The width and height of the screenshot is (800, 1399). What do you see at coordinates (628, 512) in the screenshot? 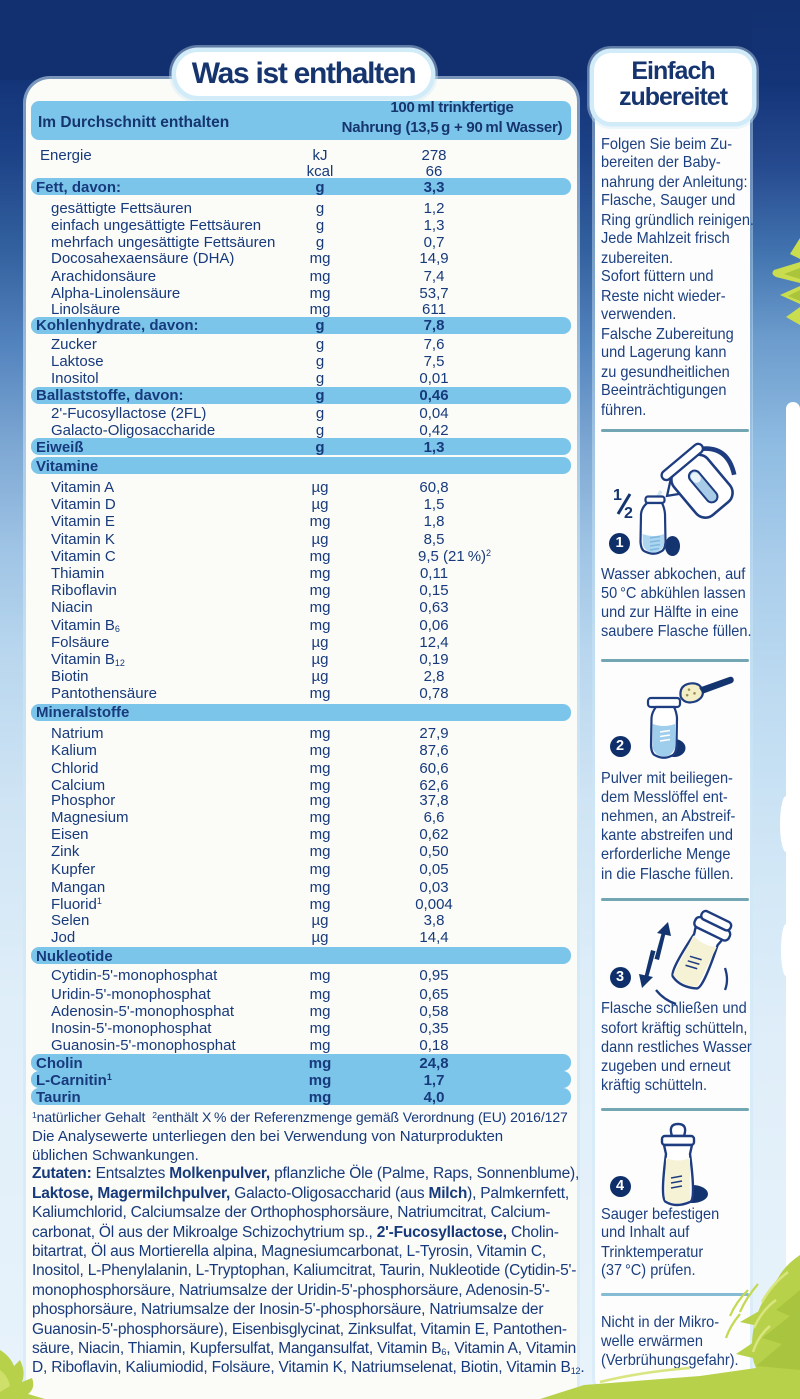
I see `svg-text: 2` at bounding box center [628, 512].